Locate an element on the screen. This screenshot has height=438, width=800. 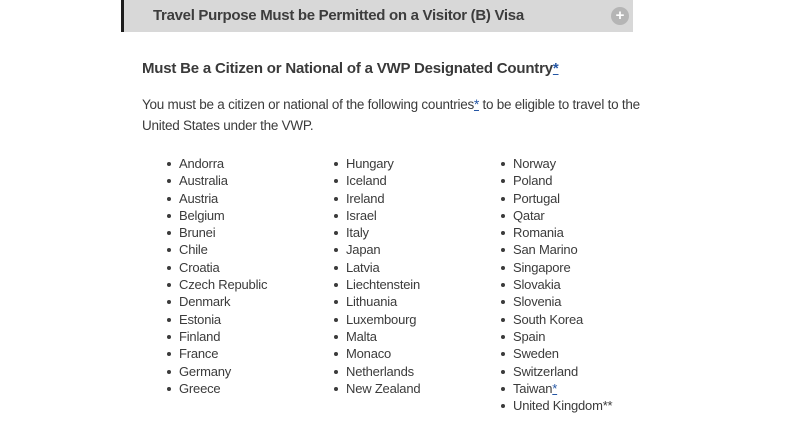
list-item-country: Sweden is located at coordinates (555, 353).